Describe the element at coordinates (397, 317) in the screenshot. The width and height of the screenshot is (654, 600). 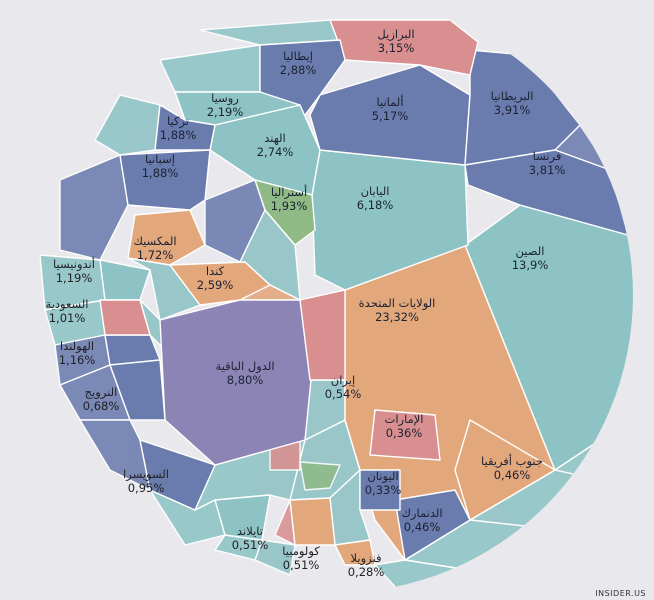
I see `label-value-usa: 23,32%` at that location.